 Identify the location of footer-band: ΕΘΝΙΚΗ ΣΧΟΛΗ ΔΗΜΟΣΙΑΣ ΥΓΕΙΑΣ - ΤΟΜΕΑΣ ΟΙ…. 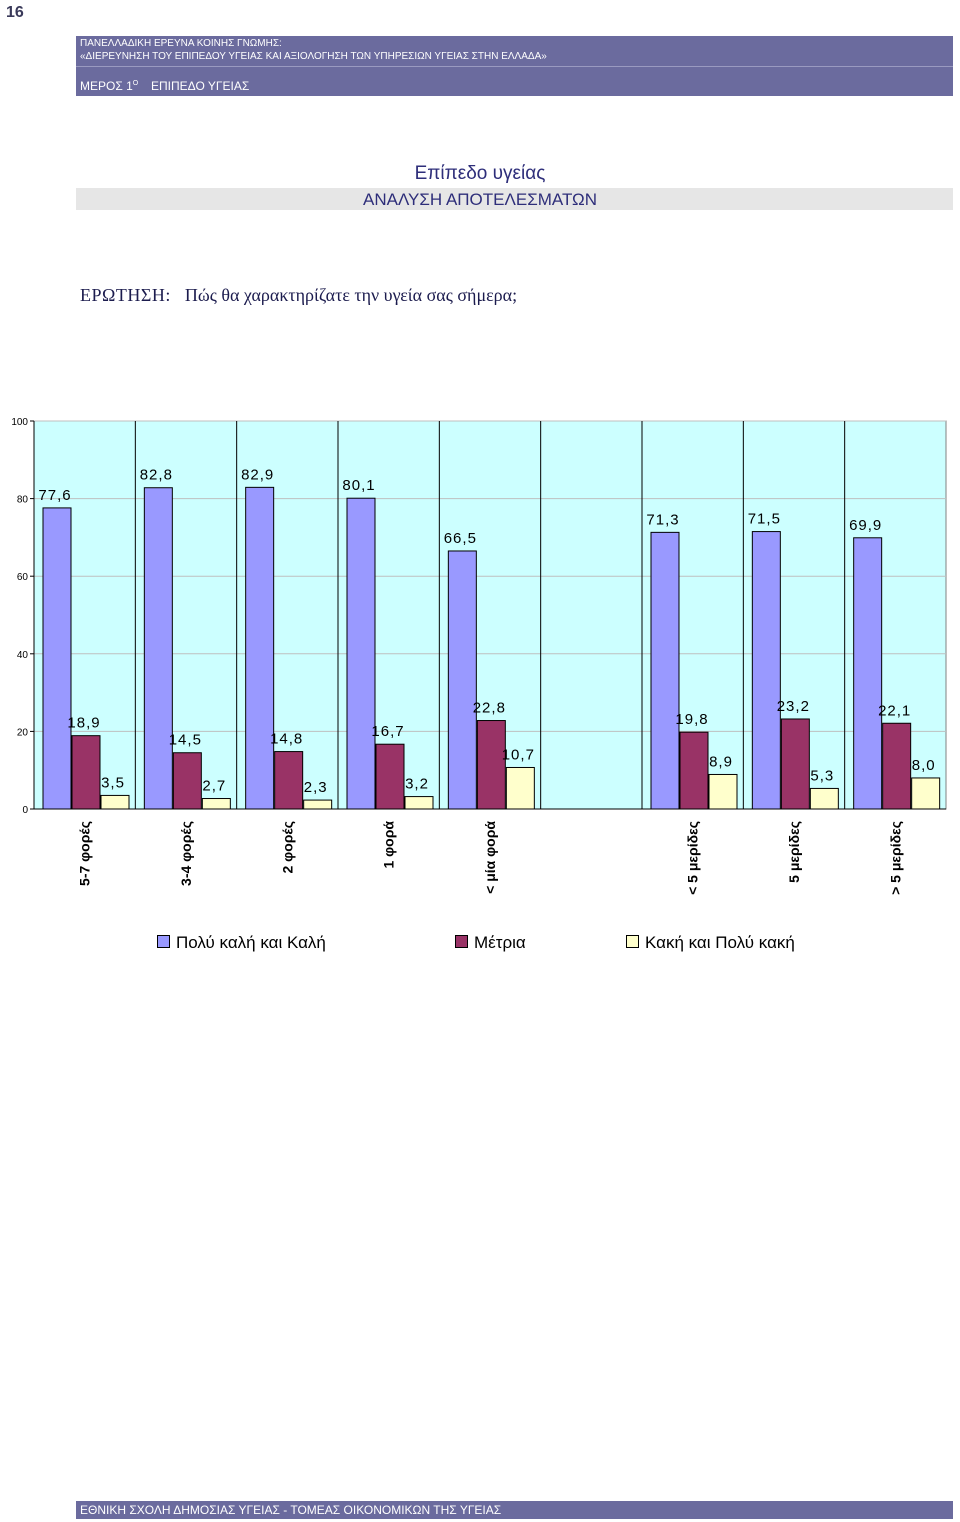
(514, 1510).